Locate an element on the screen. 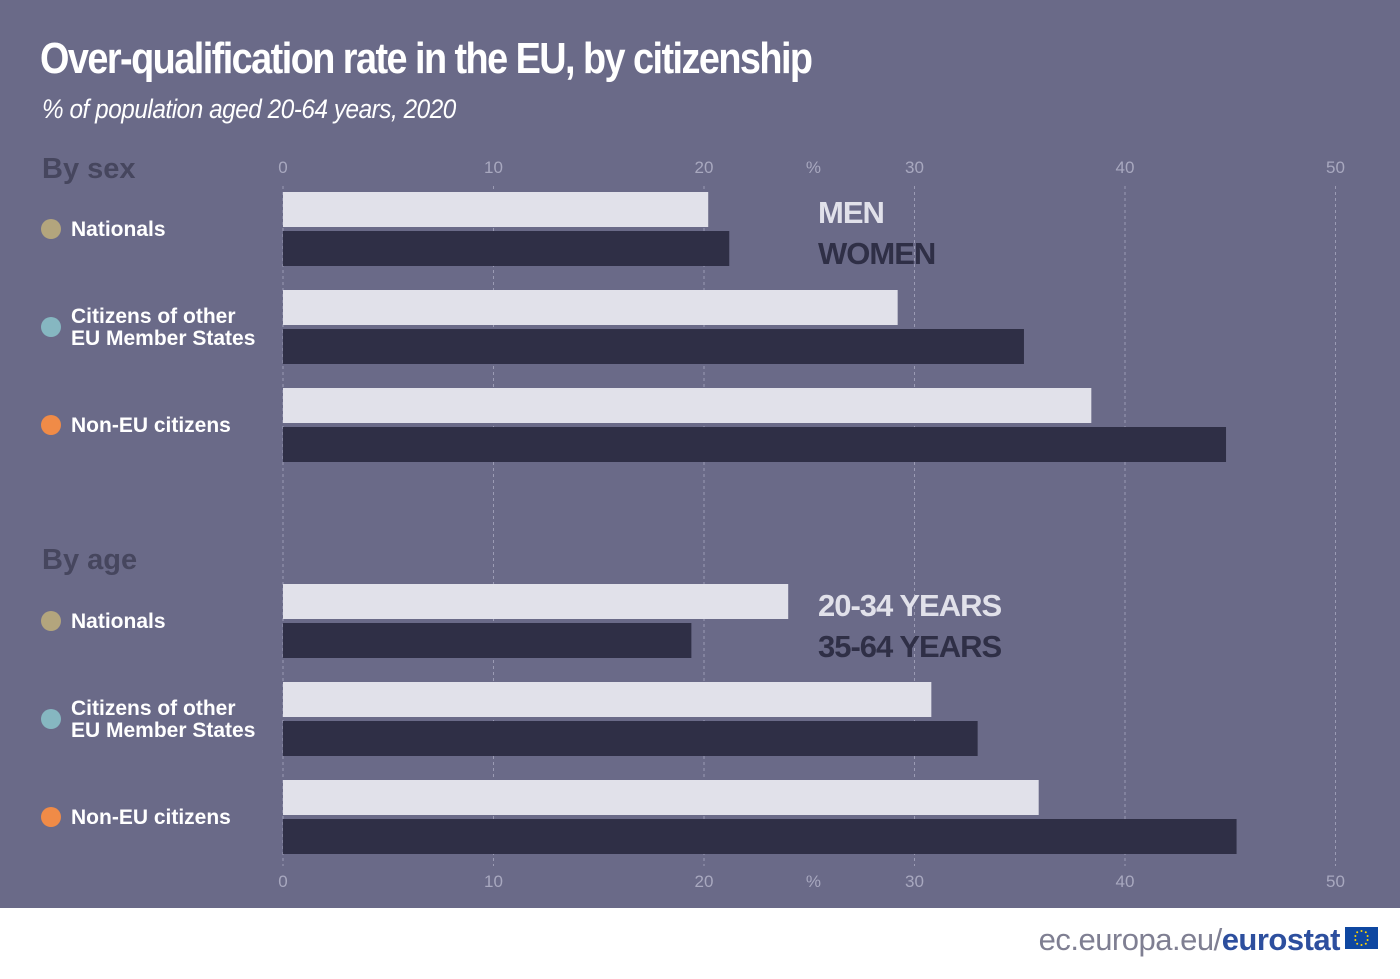  chart-subtitle: % of population aged 20-64 years, 2020 is located at coordinates (249, 109).